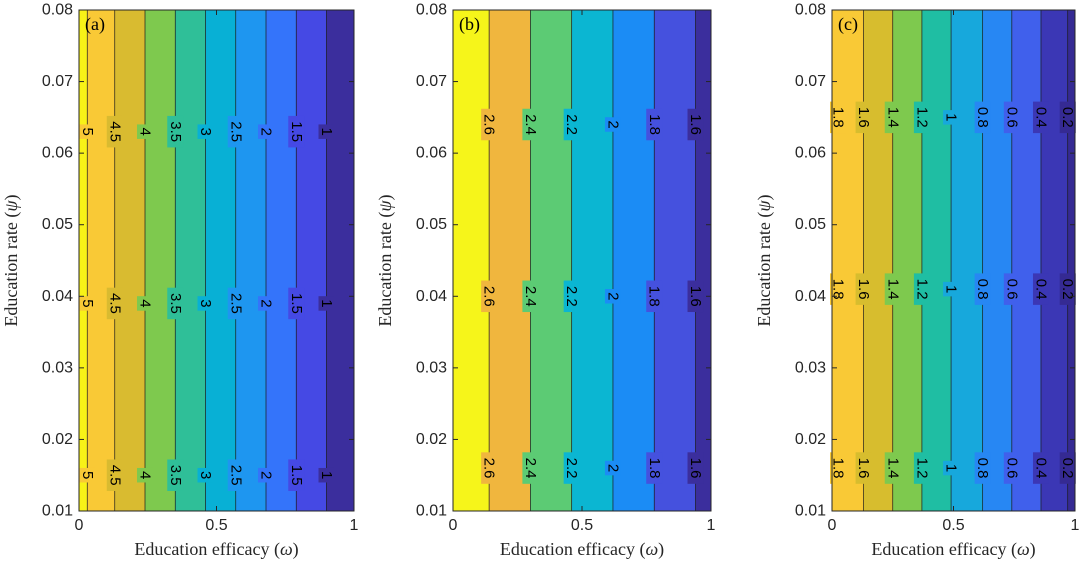 Image resolution: width=1084 pixels, height=572 pixels. What do you see at coordinates (95, 24) in the screenshot?
I see `panel-label: (a)` at bounding box center [95, 24].